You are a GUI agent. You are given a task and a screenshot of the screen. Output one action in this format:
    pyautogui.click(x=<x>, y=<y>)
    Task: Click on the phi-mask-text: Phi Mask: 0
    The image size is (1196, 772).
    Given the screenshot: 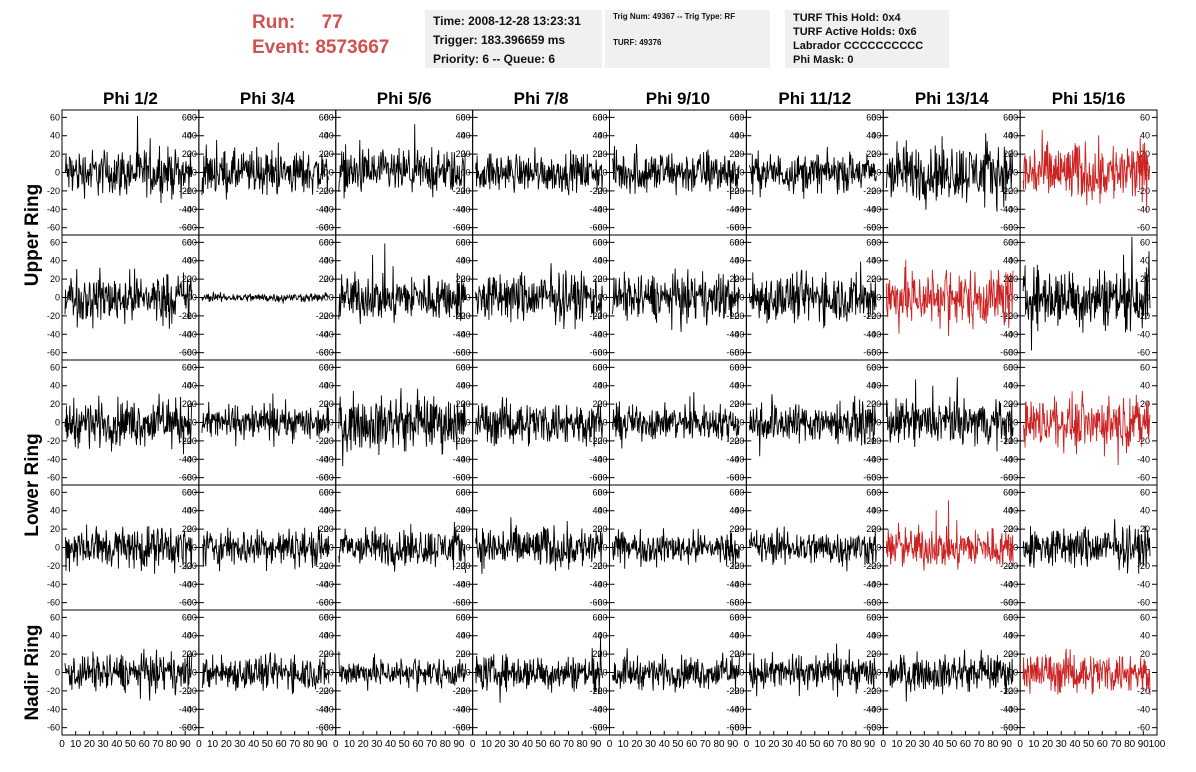 What is the action you would take?
    pyautogui.click(x=823, y=60)
    